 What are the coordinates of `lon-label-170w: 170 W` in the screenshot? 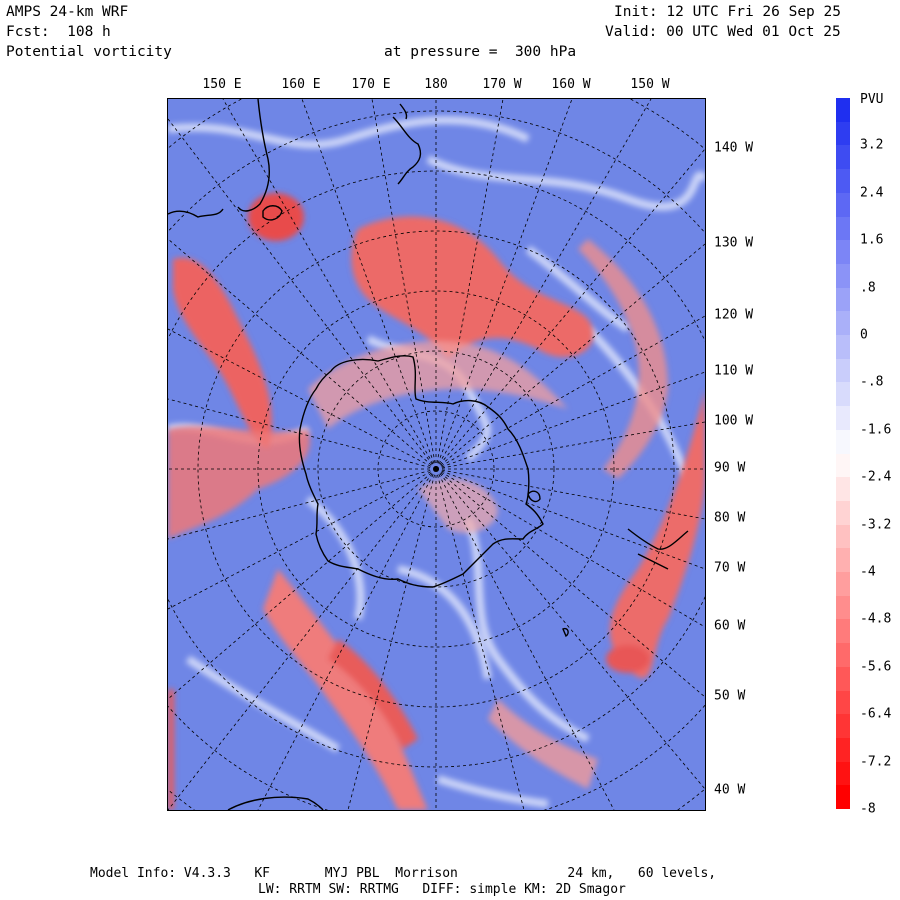 It's located at (502, 84).